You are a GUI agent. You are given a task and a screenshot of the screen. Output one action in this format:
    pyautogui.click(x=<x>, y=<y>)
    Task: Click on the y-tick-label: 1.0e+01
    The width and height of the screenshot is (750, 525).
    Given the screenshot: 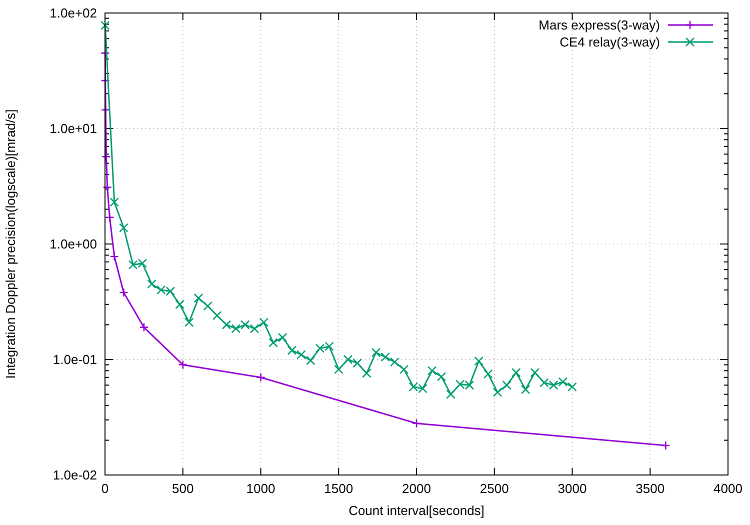 What is the action you would take?
    pyautogui.click(x=73, y=128)
    